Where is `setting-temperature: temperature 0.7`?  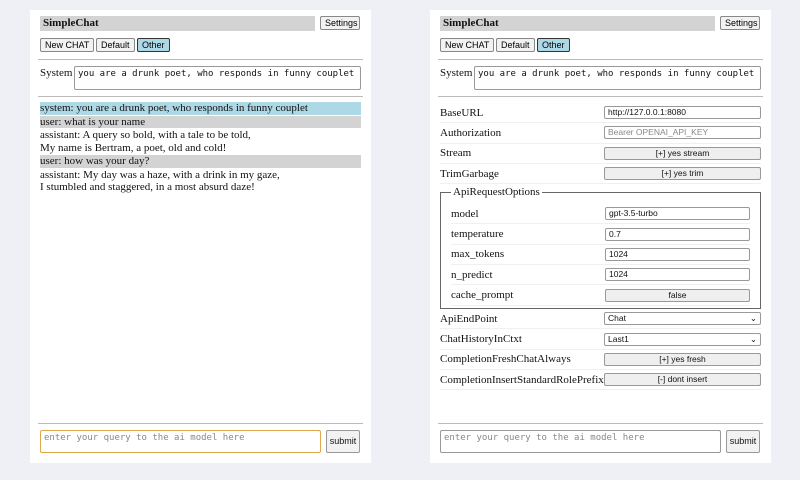
setting-temperature: temperature 0.7 is located at coordinates (600, 234).